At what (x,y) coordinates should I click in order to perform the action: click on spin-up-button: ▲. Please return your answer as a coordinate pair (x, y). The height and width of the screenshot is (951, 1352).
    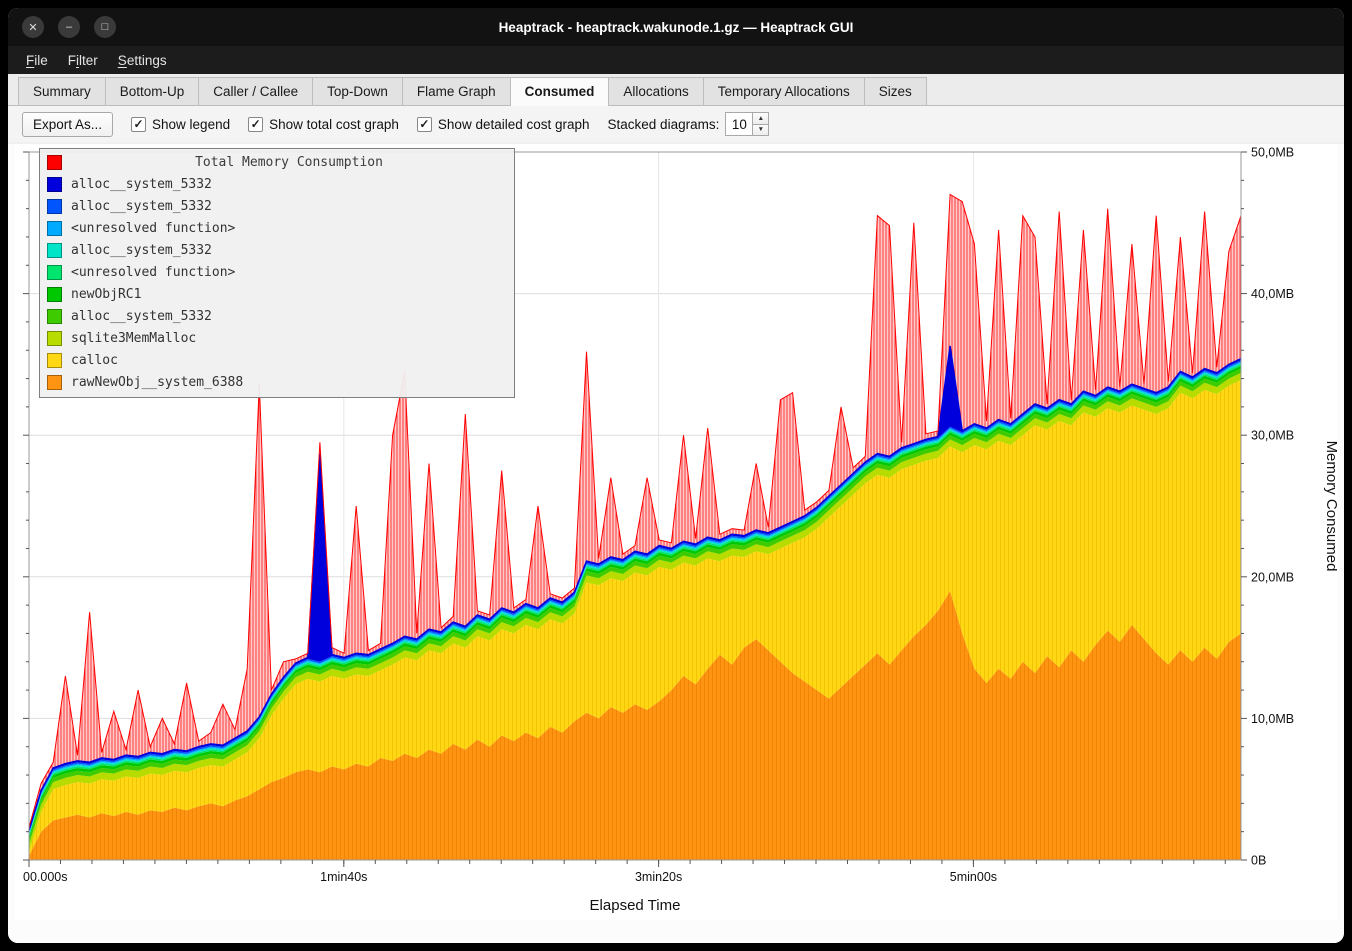
    Looking at the image, I should click on (761, 119).